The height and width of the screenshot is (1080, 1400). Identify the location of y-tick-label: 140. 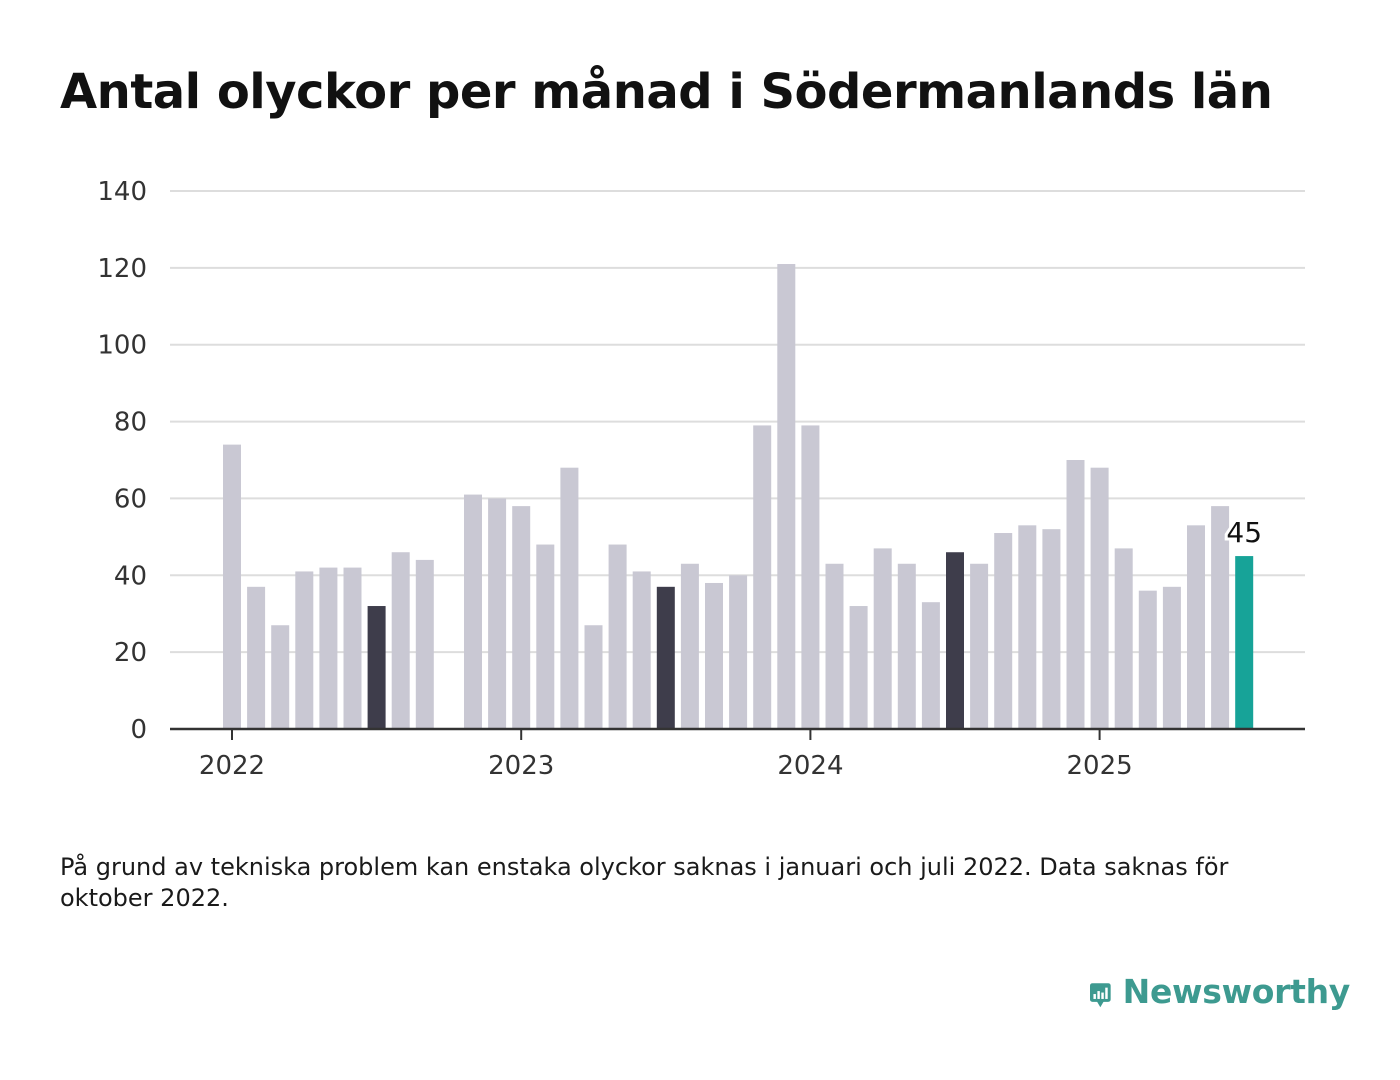
(122, 192).